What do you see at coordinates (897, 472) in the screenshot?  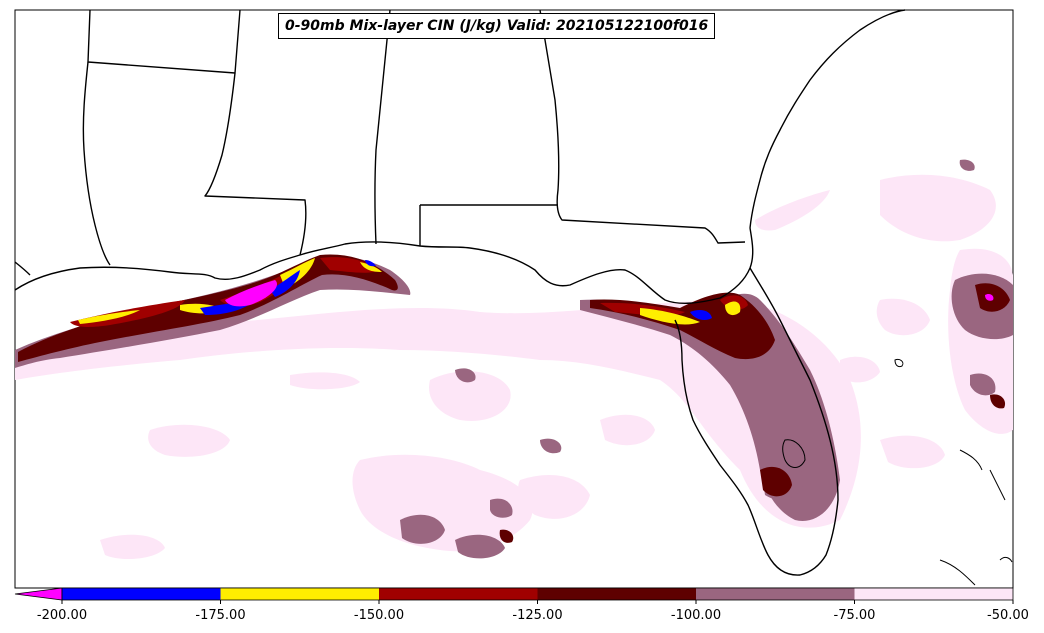 I see `bahamas-outlines` at bounding box center [897, 472].